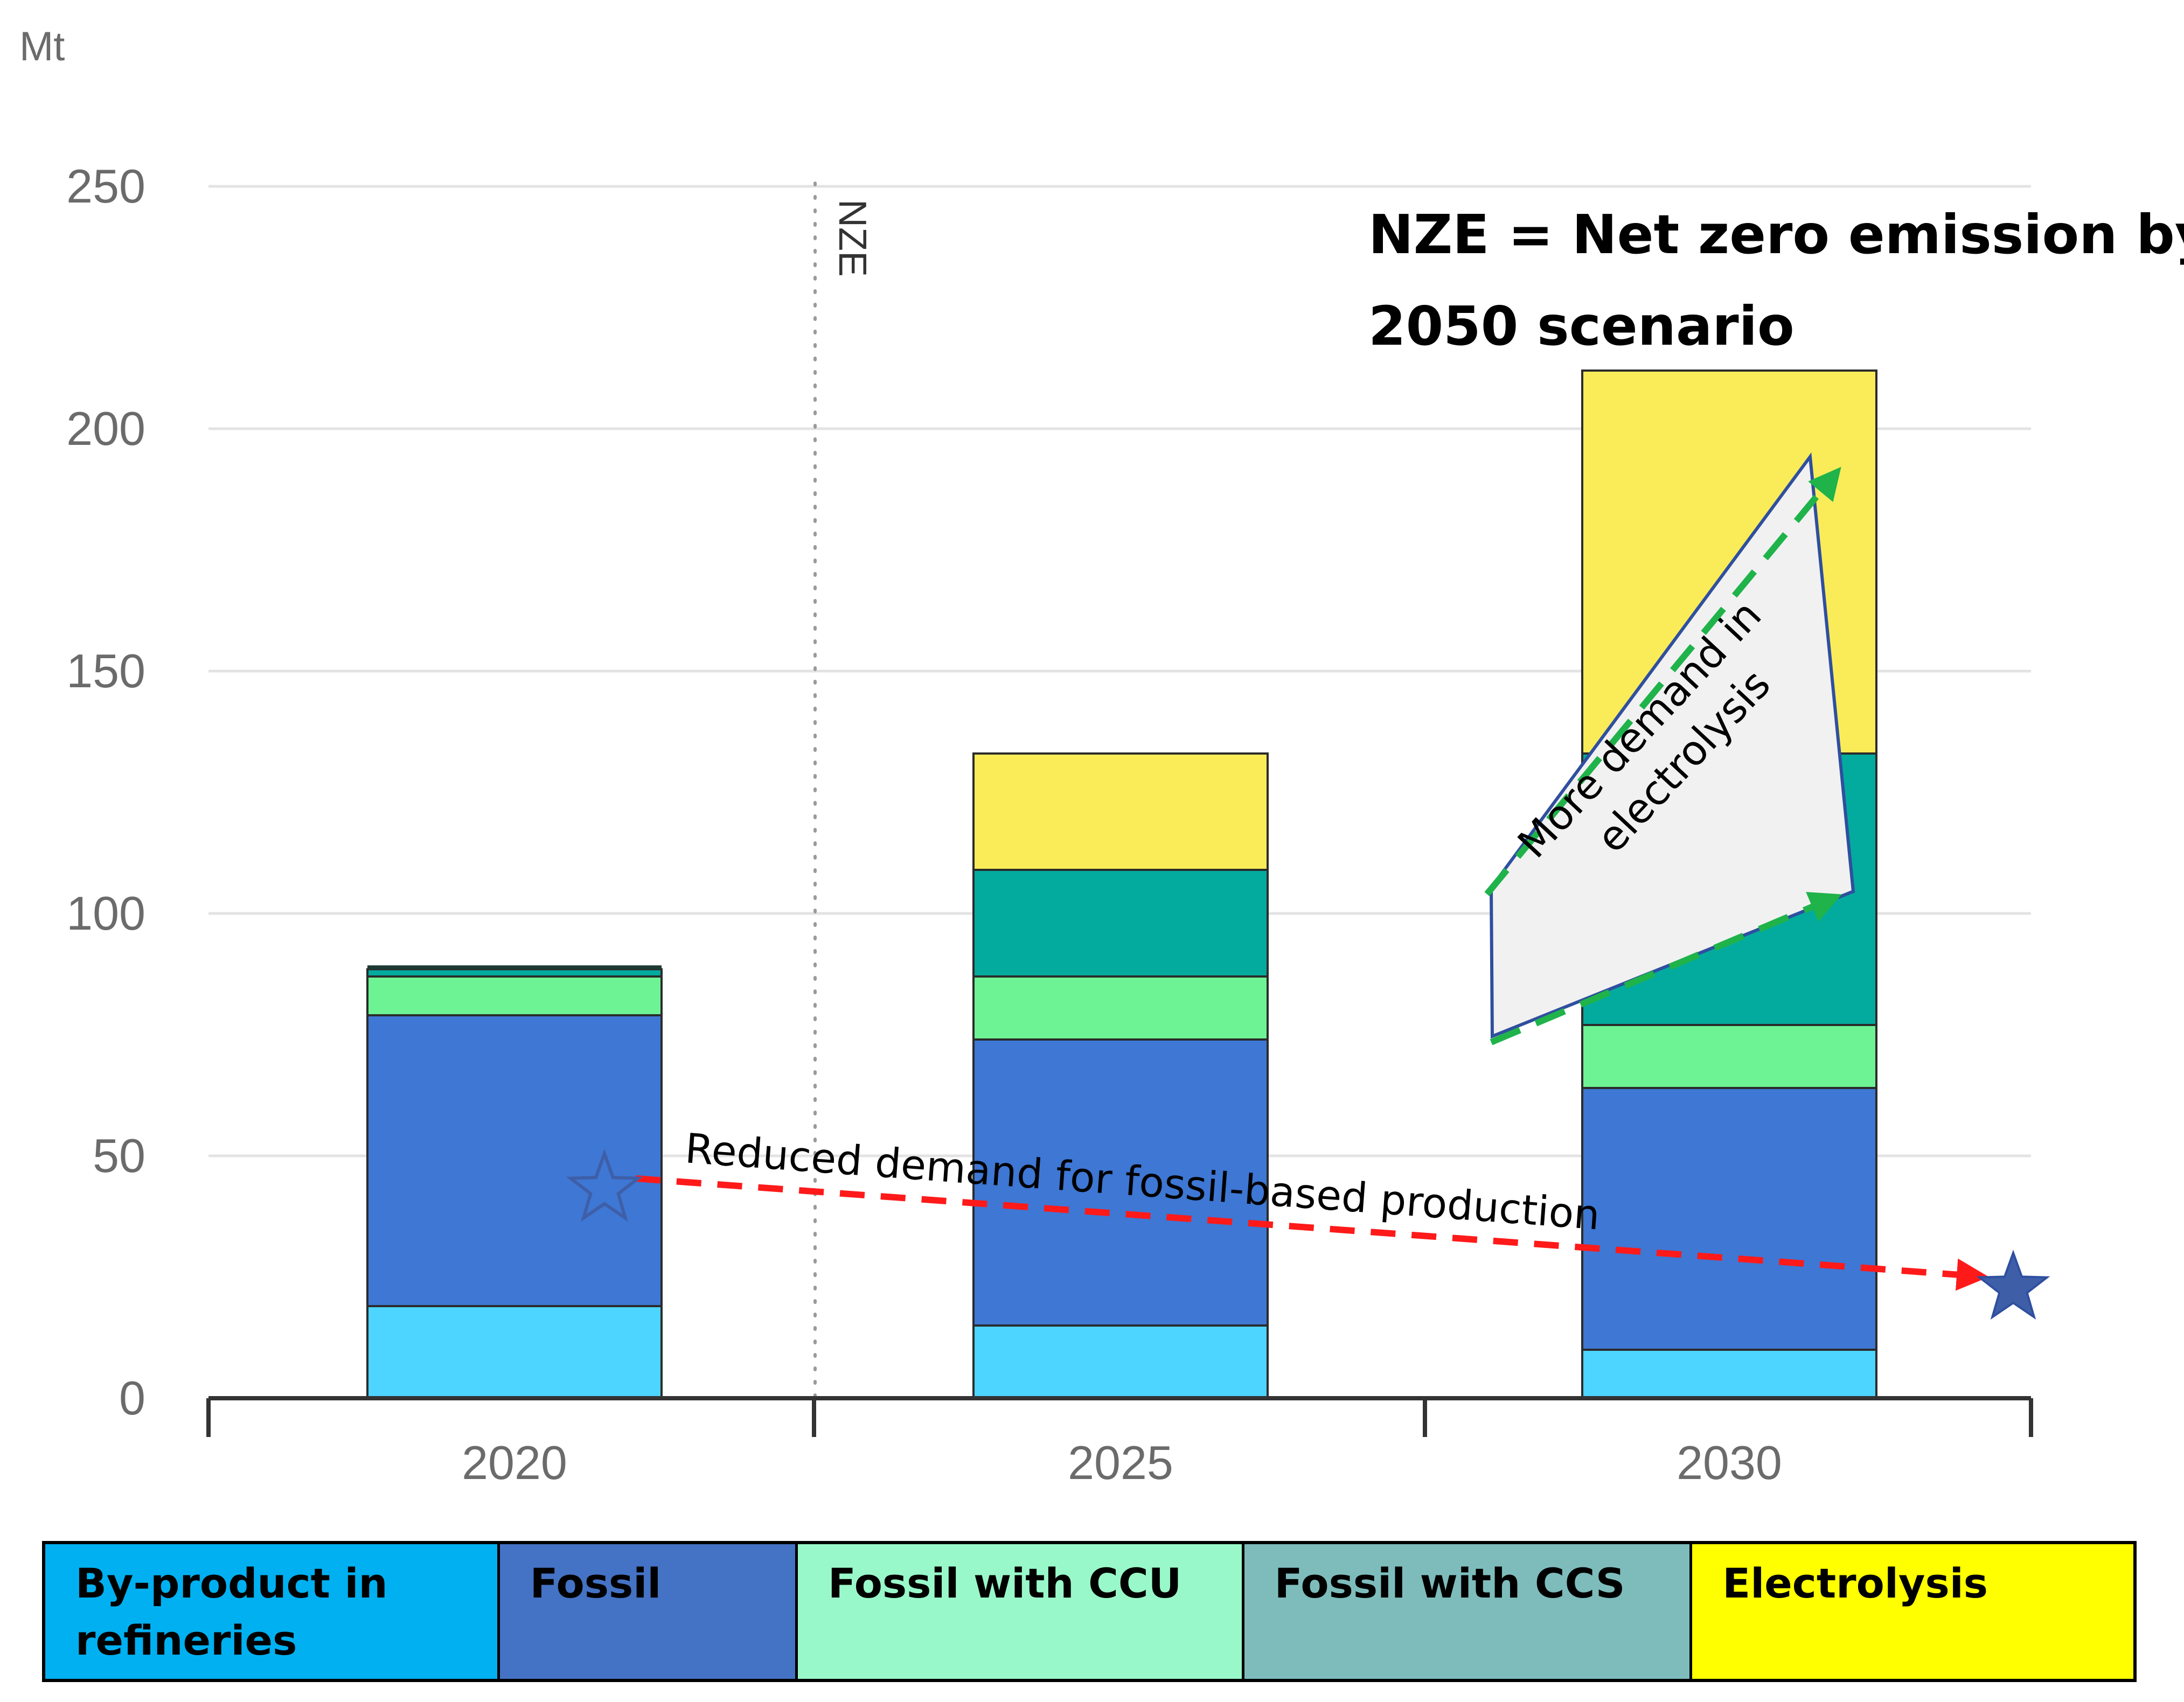  I want to click on electrolysis-arrow-lower, so click(1666, 968).